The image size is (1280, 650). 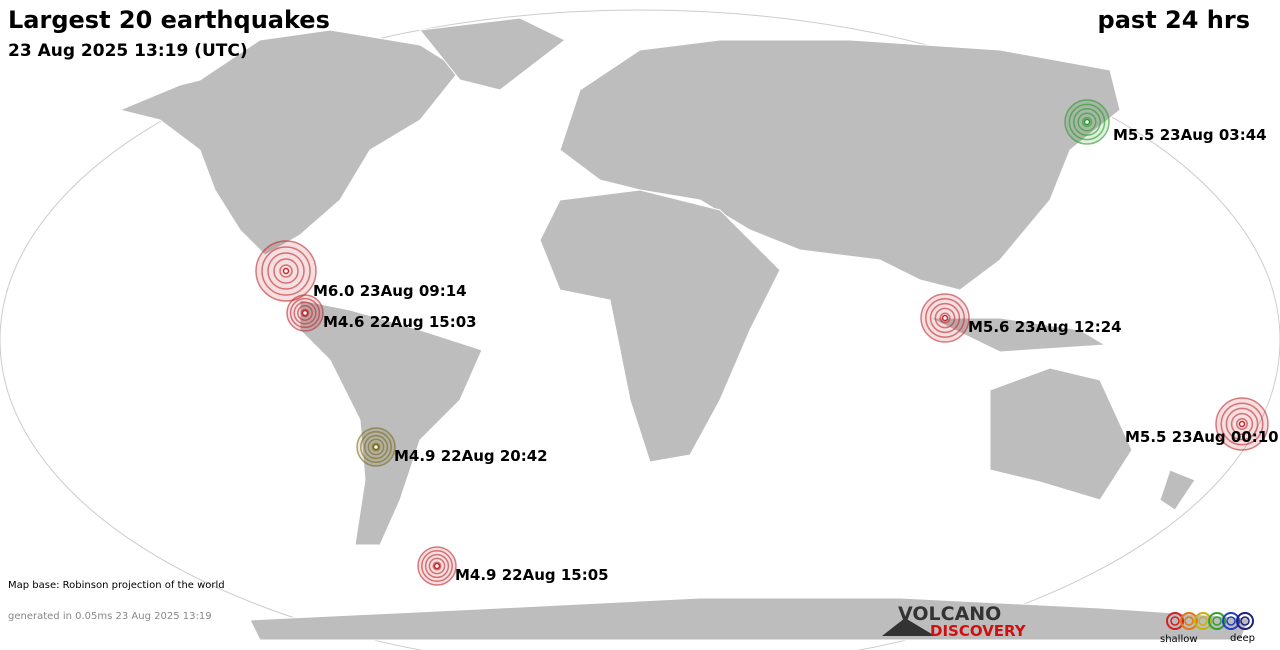 I want to click on title: Largest 20 earthquakes, so click(x=169, y=20).